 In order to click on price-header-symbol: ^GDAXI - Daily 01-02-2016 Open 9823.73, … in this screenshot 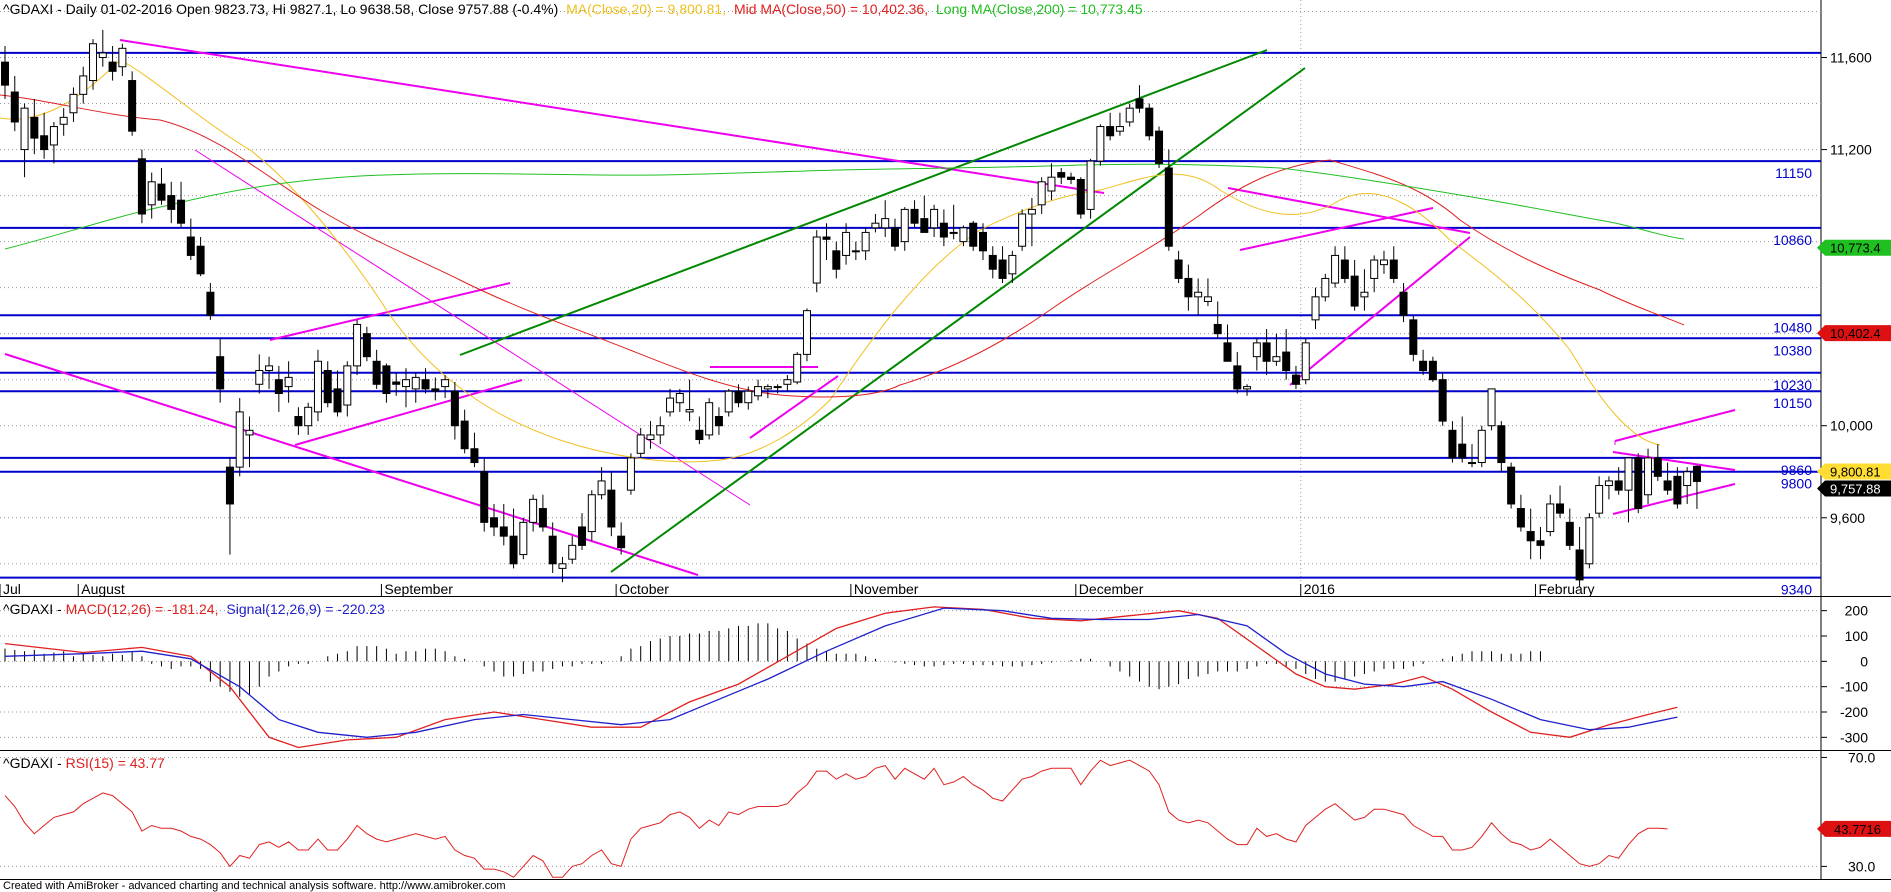, I will do `click(280, 9)`.